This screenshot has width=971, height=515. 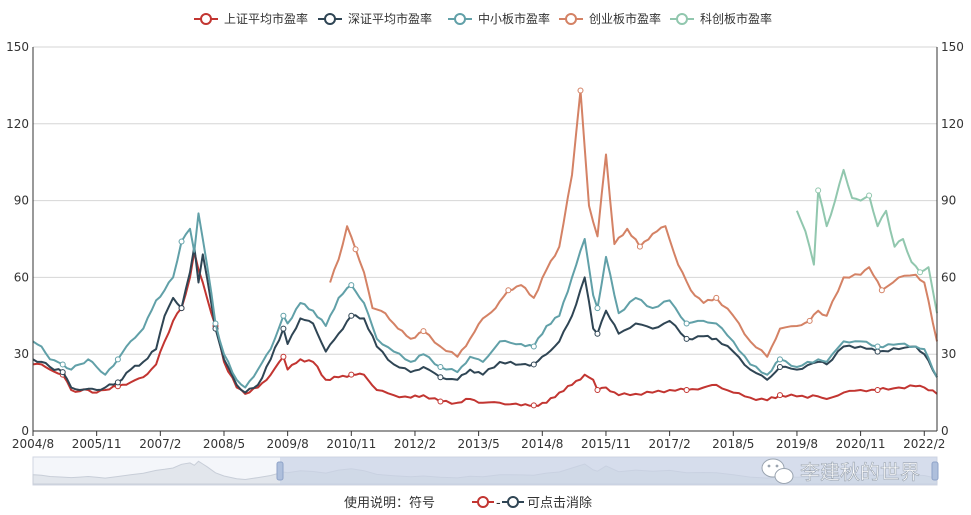 I want to click on usage-note-prefix: 使用说明：符号, so click(x=389, y=503).